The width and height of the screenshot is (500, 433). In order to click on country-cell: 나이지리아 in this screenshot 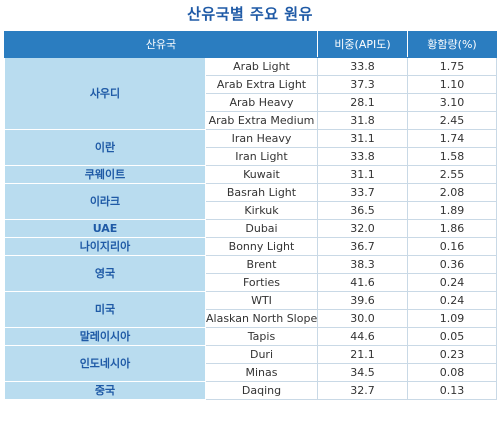, I will do `click(105, 246)`.